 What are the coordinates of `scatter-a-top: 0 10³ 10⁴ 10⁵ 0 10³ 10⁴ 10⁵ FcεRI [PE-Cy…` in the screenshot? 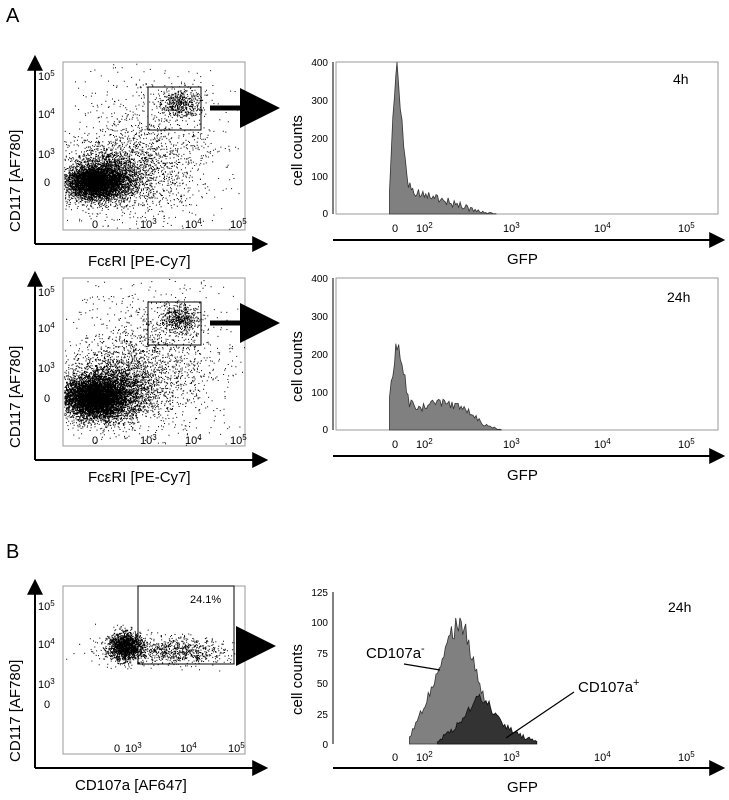 It's located at (138, 162).